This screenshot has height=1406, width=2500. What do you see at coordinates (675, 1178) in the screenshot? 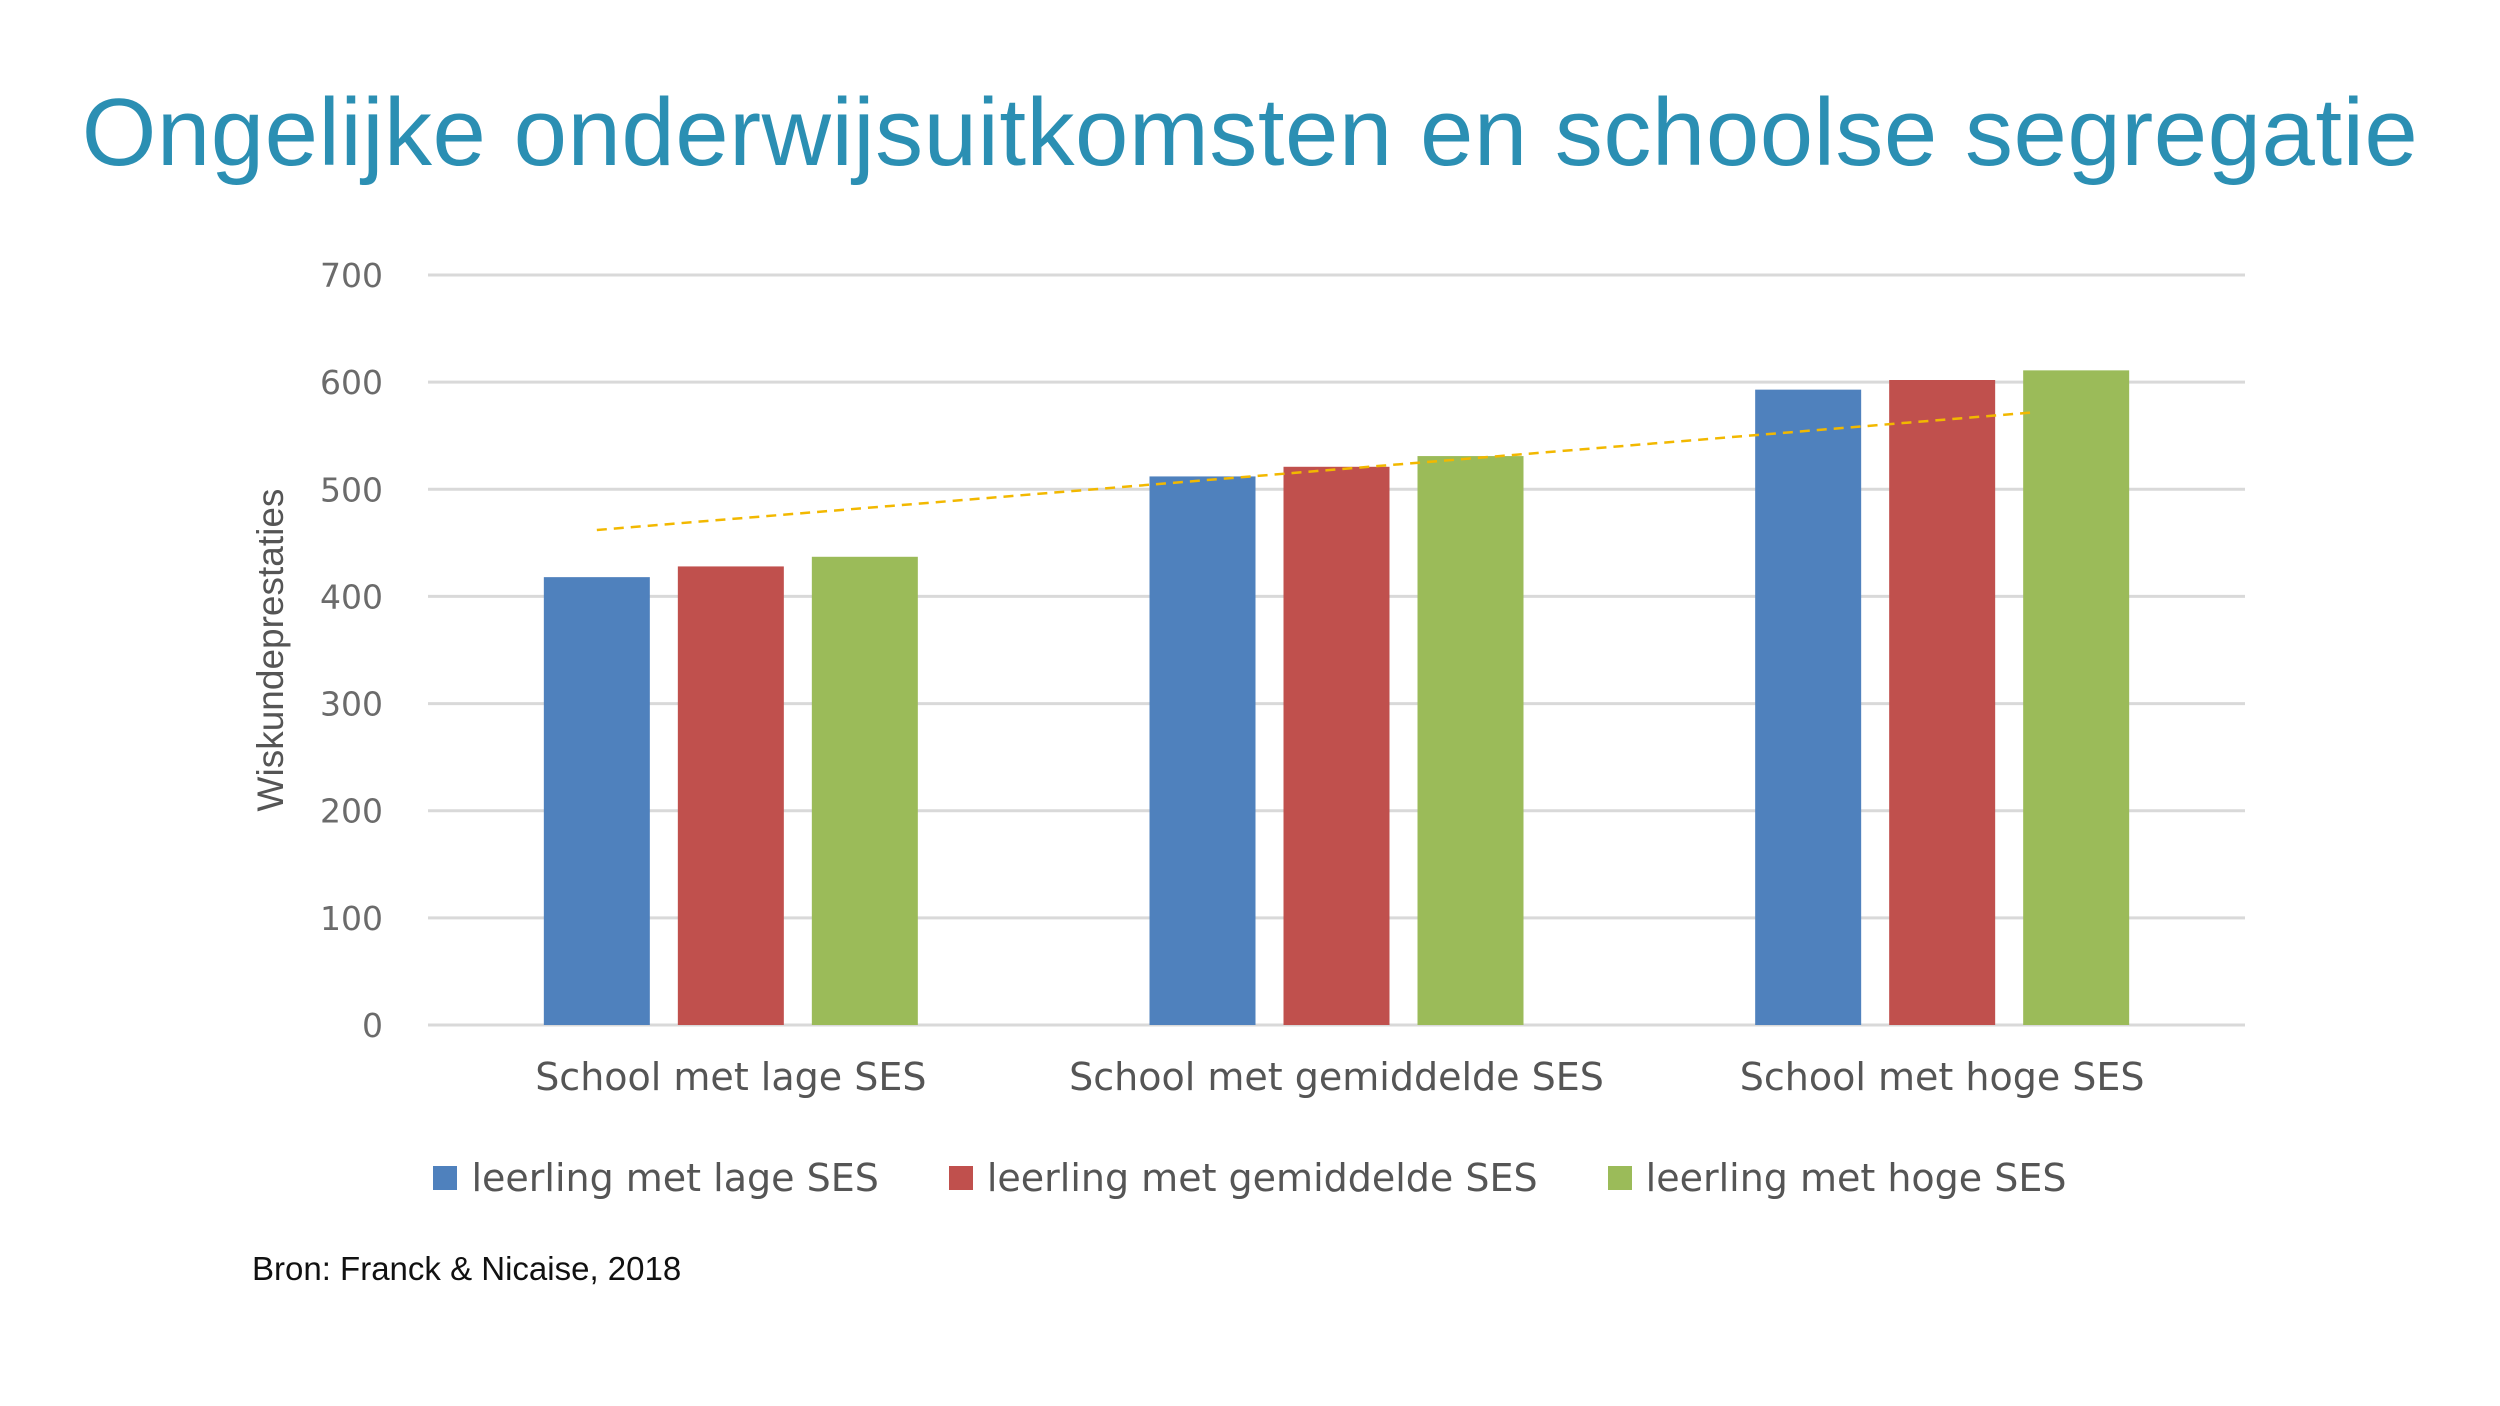
I see `legend-label: leerling met lage SES` at bounding box center [675, 1178].